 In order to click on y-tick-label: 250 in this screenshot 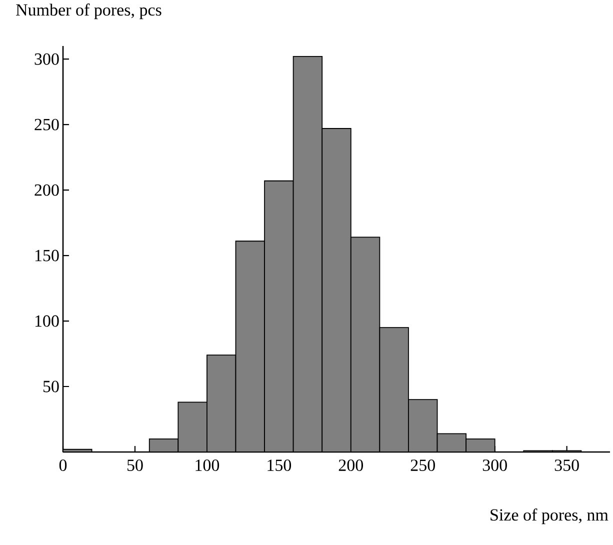, I will do `click(46, 124)`.